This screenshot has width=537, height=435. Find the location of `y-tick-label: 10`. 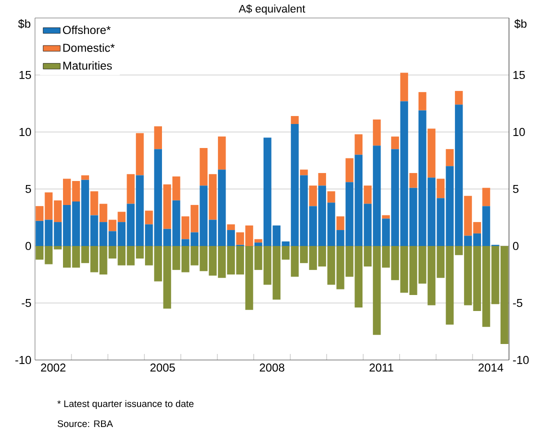

y-tick-label: 10 is located at coordinates (26, 132).